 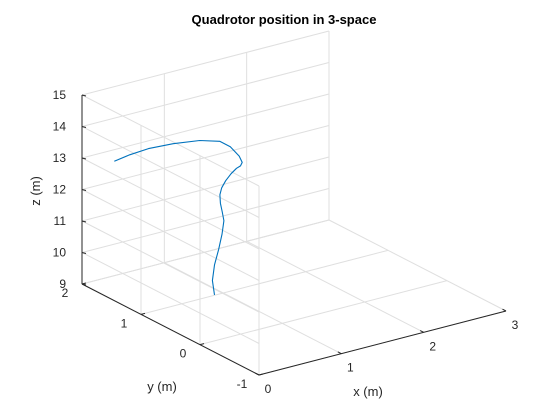 What do you see at coordinates (62, 284) in the screenshot?
I see `z-tick-label: 9` at bounding box center [62, 284].